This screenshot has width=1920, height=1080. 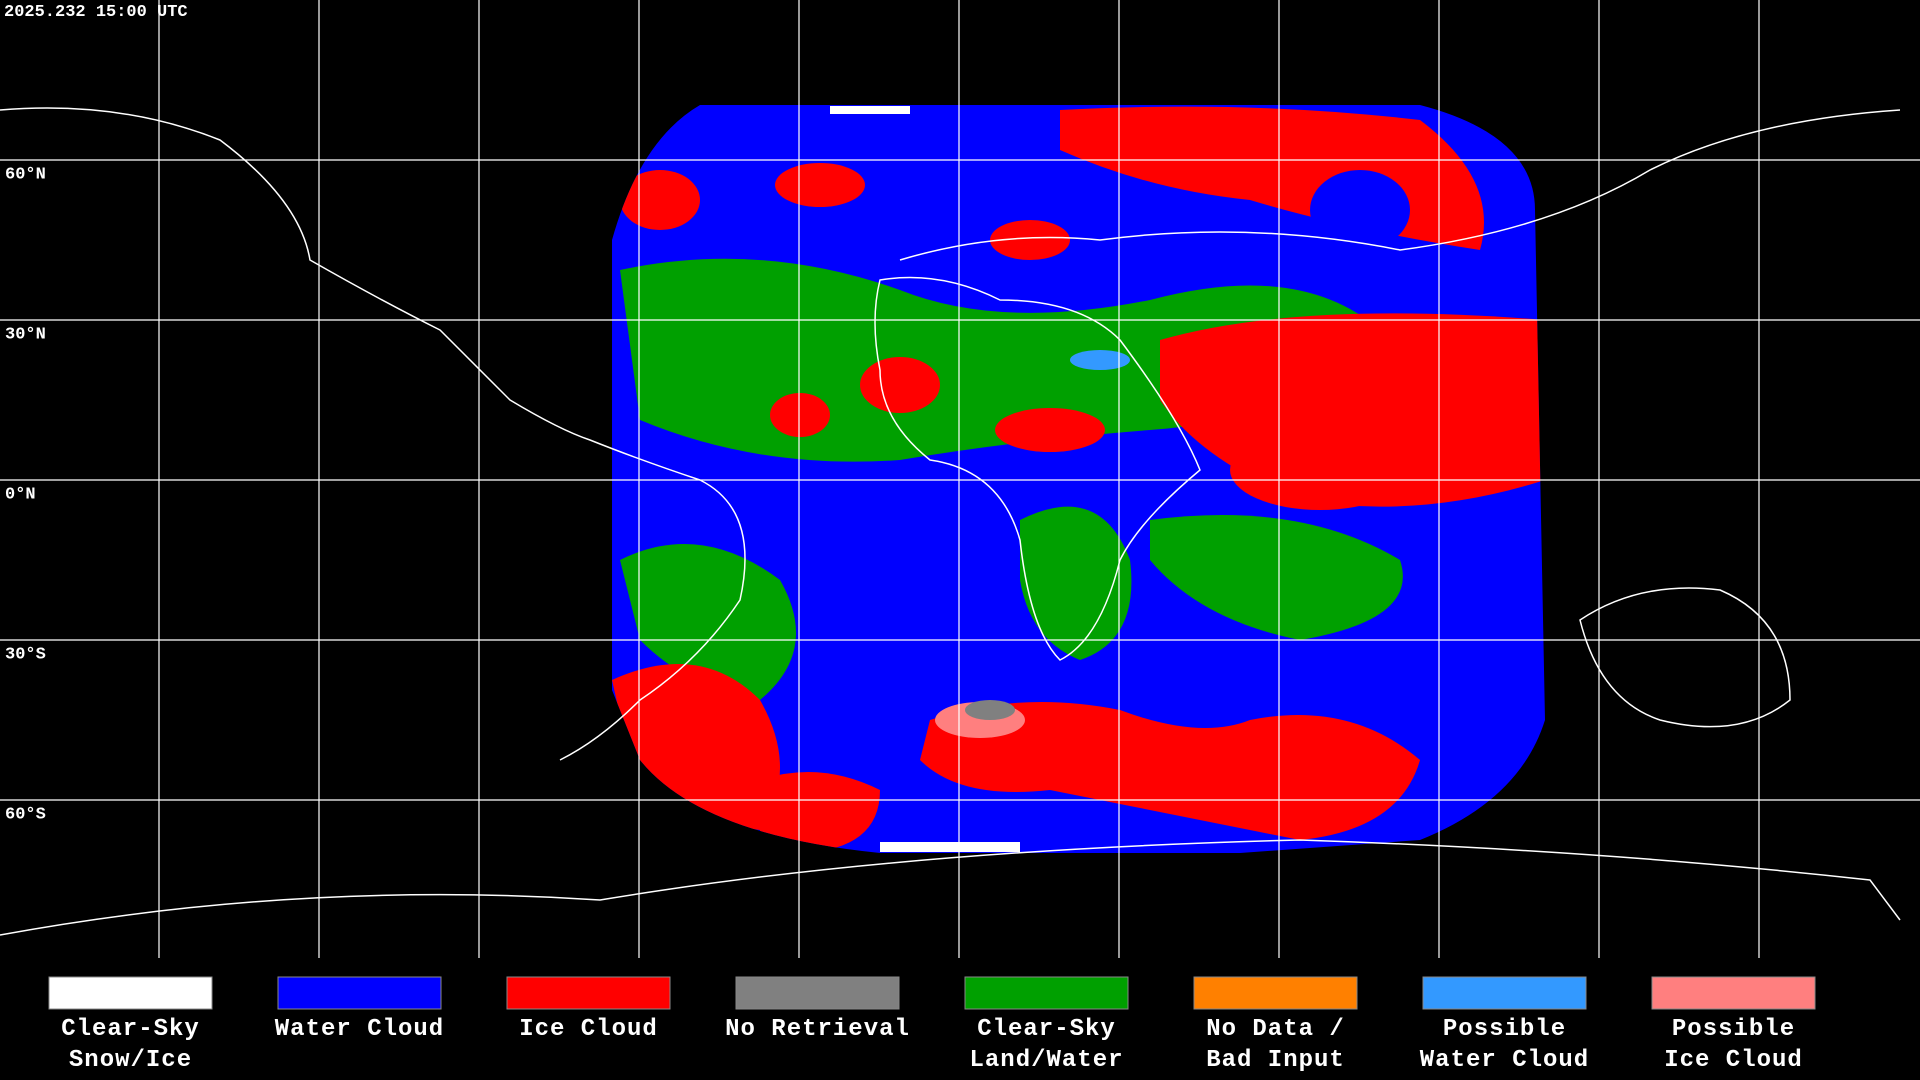 I want to click on latitude-labels: 60°N 30°N 0°N 30°S 60°S, so click(x=25, y=494).